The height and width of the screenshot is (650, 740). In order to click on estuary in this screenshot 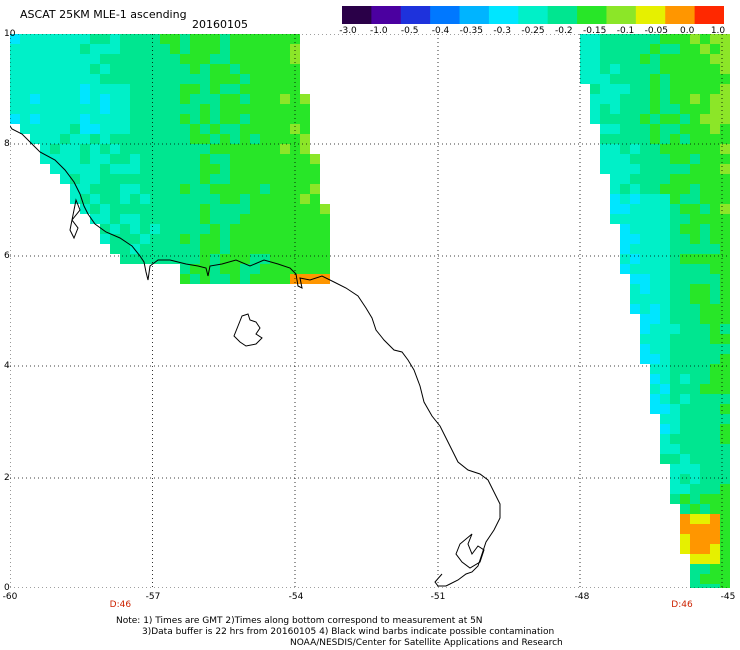, I will do `click(470, 551)`.